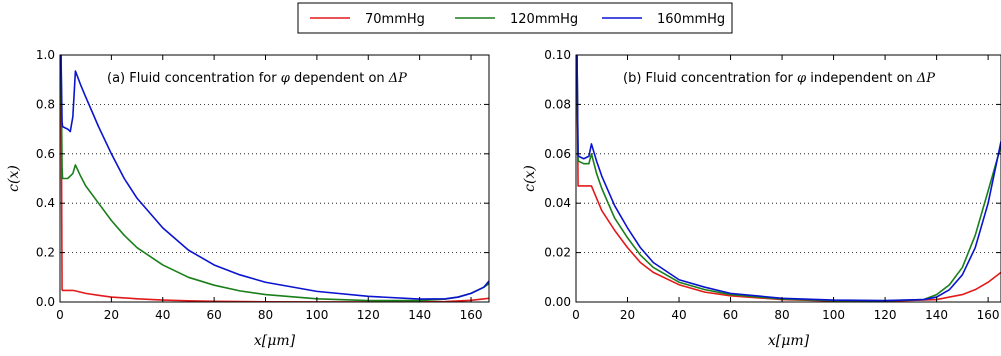 This screenshot has height=356, width=1001. Describe the element at coordinates (557, 203) in the screenshot. I see `y-tick-label: 0.04` at that location.